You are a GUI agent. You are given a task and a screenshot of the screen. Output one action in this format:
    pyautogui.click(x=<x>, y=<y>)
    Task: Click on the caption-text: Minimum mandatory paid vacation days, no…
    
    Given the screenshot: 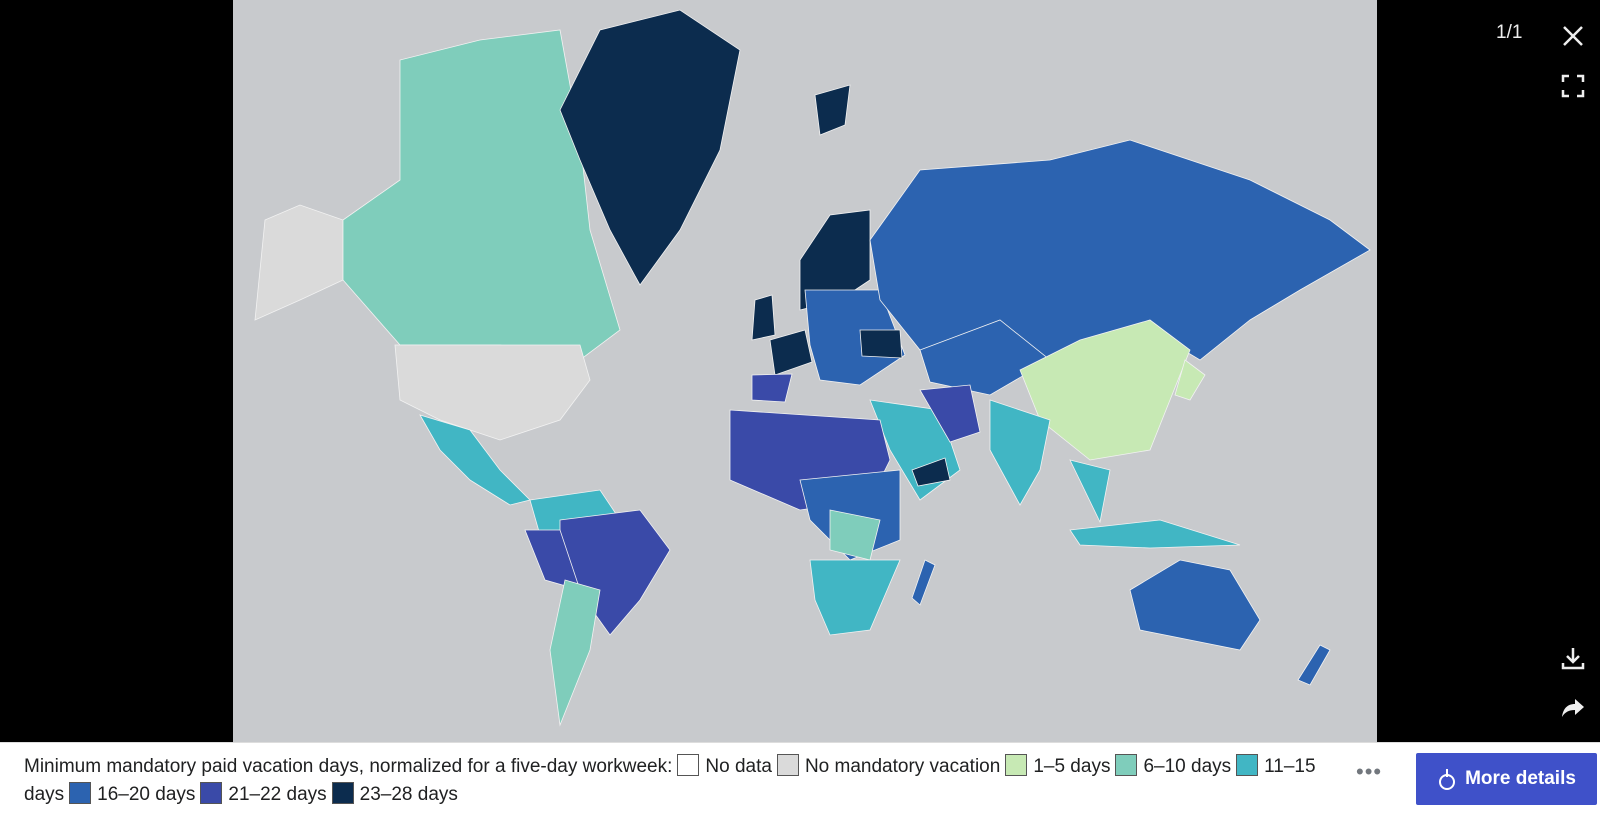 What is the action you would take?
    pyautogui.click(x=348, y=766)
    